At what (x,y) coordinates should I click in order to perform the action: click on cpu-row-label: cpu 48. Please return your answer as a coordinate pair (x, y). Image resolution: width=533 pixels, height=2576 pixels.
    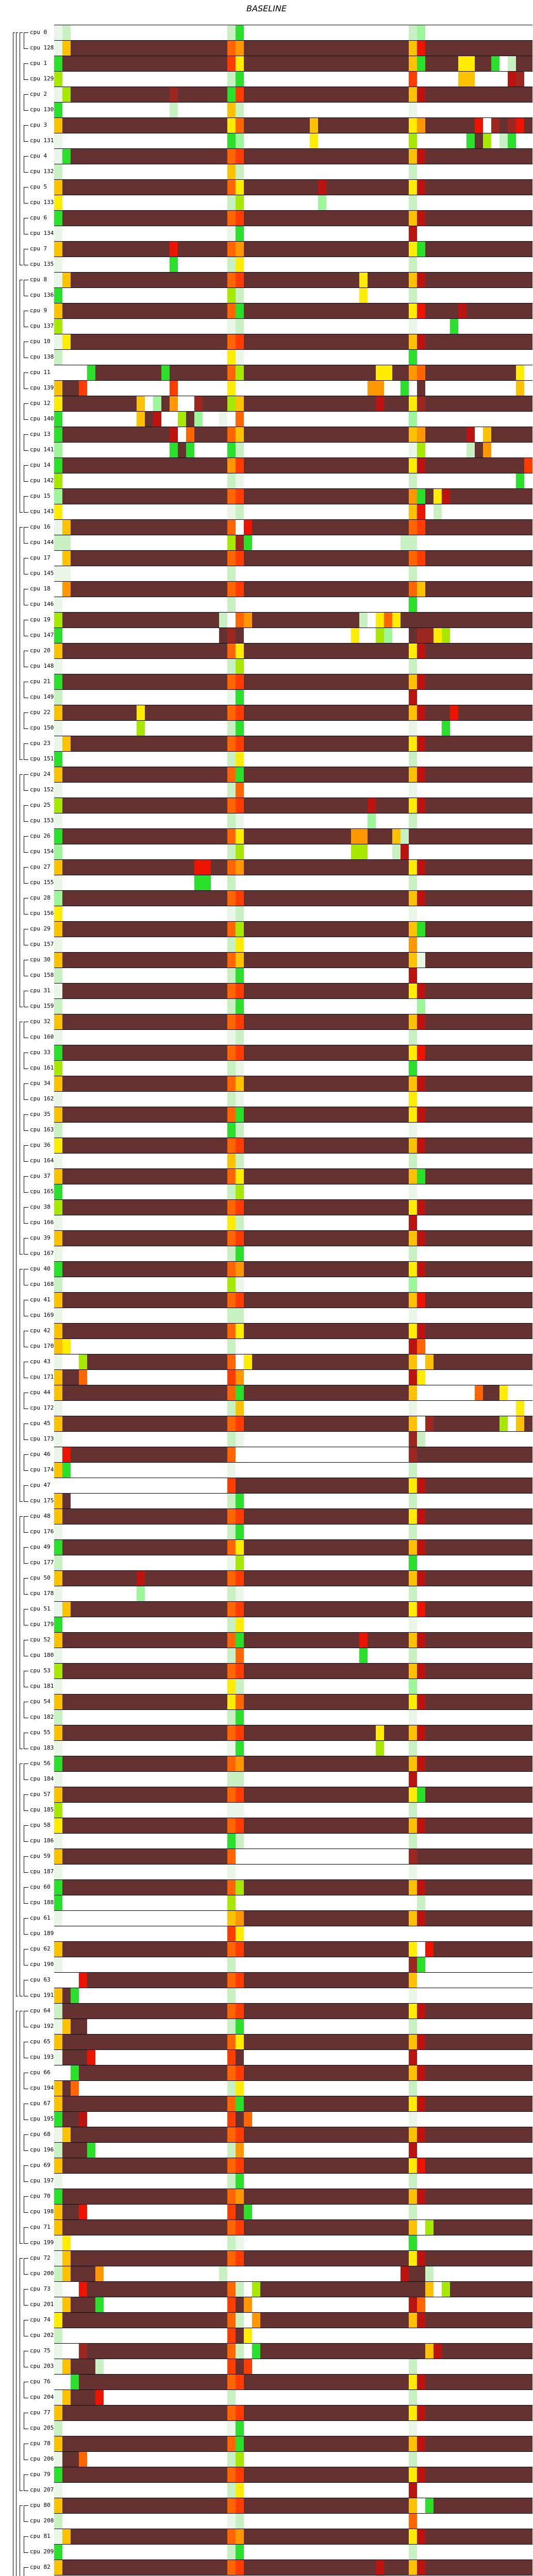
    Looking at the image, I should click on (40, 1516).